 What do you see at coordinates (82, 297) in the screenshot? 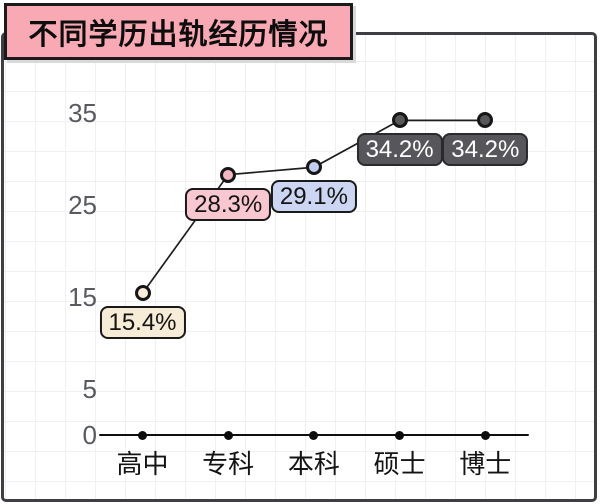
I see `y-axis-tick-label: 15` at bounding box center [82, 297].